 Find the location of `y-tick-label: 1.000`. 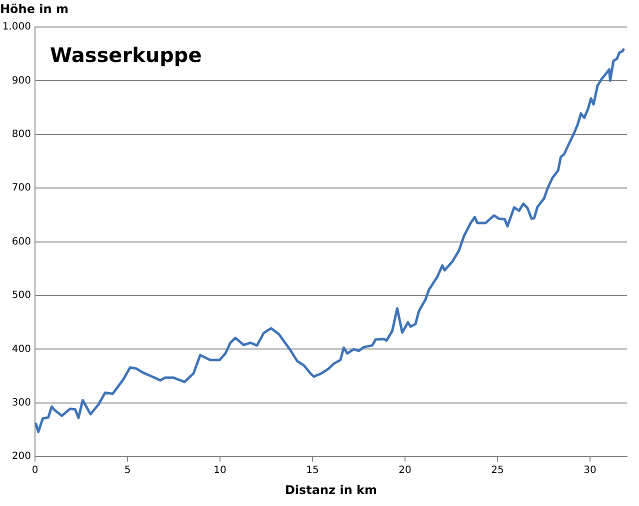

y-tick-label: 1.000 is located at coordinates (16, 27).